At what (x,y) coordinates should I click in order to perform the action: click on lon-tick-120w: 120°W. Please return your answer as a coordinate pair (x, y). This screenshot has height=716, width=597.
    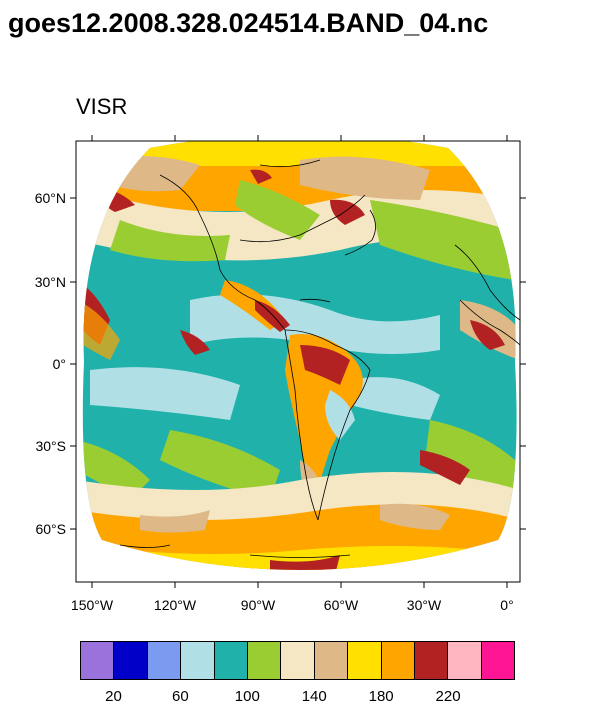
    Looking at the image, I should click on (175, 605).